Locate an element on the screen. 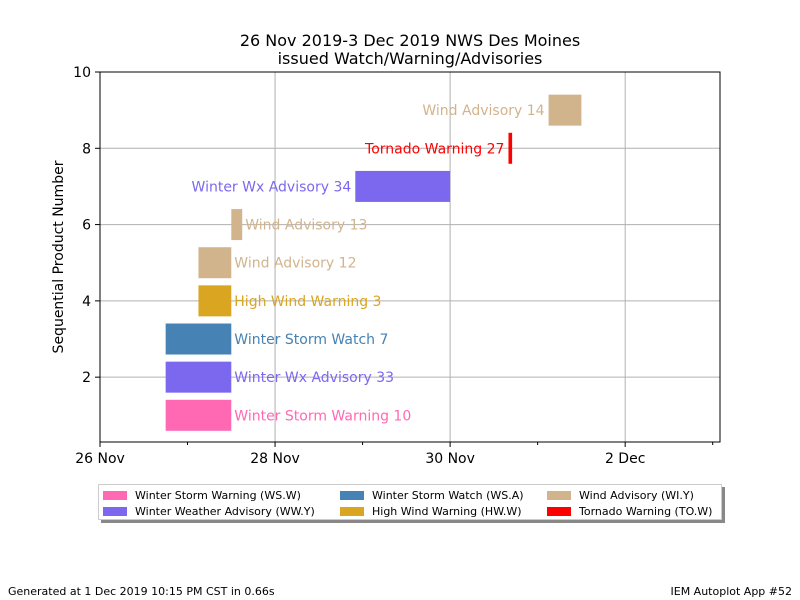 The width and height of the screenshot is (800, 600). bar-label: High Wind Warning 3 is located at coordinates (307, 302).